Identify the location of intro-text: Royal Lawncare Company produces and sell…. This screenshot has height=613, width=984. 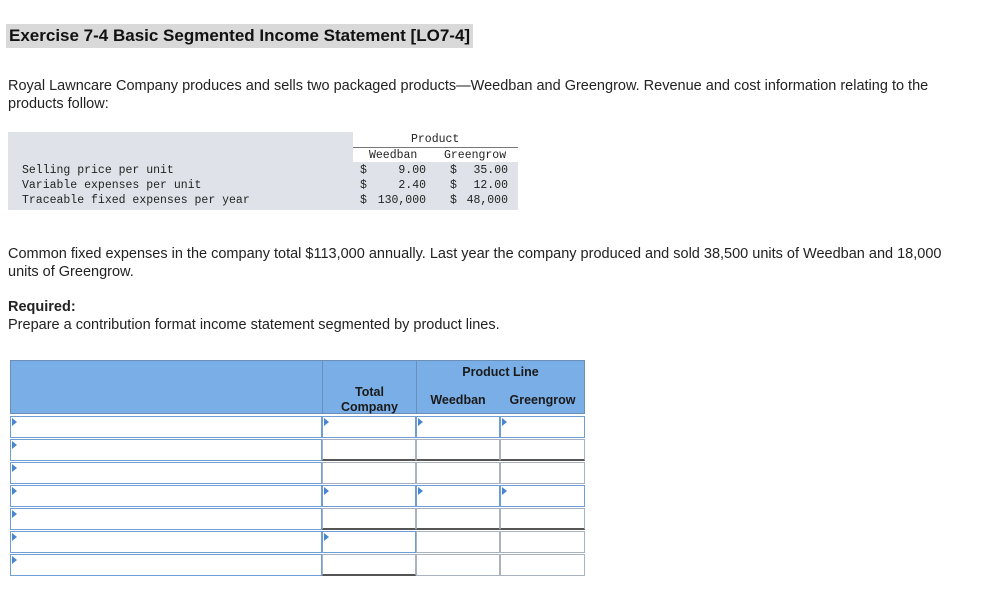
(468, 95).